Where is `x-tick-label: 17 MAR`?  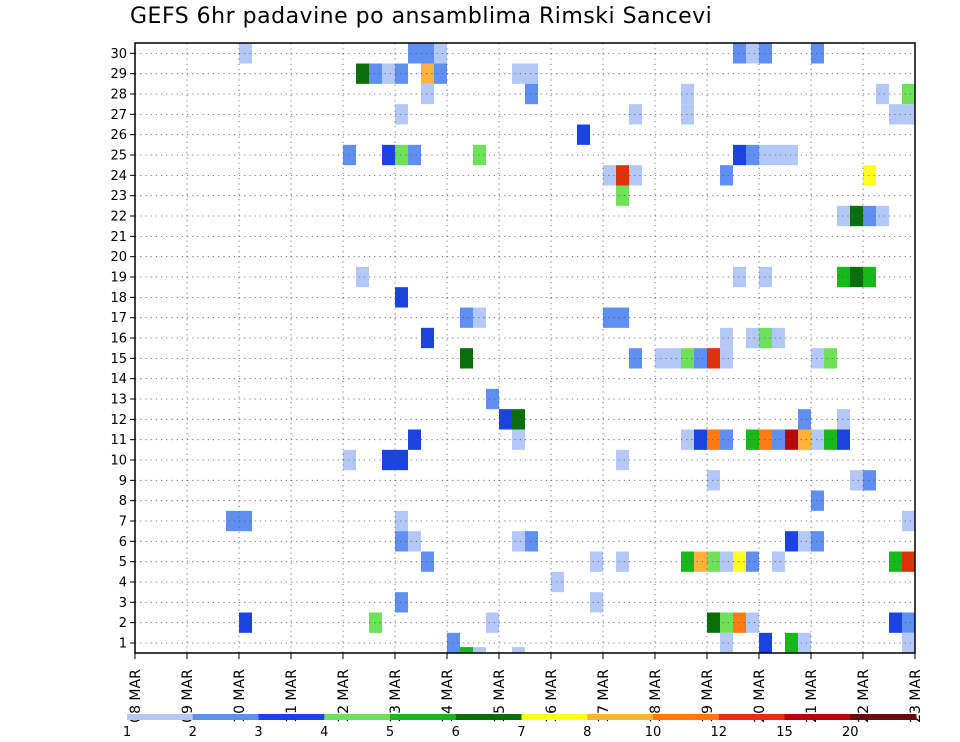
x-tick-label: 17 MAR is located at coordinates (604, 696).